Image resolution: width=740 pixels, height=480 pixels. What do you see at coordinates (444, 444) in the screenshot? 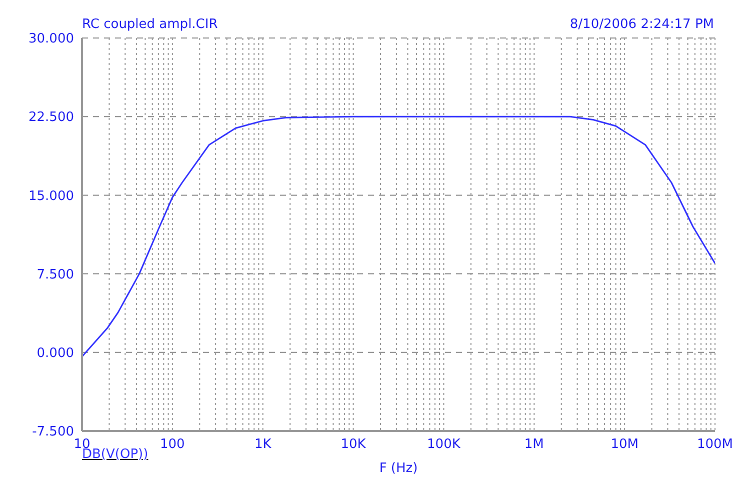
I see `x-tick-label: 100K` at bounding box center [444, 444].